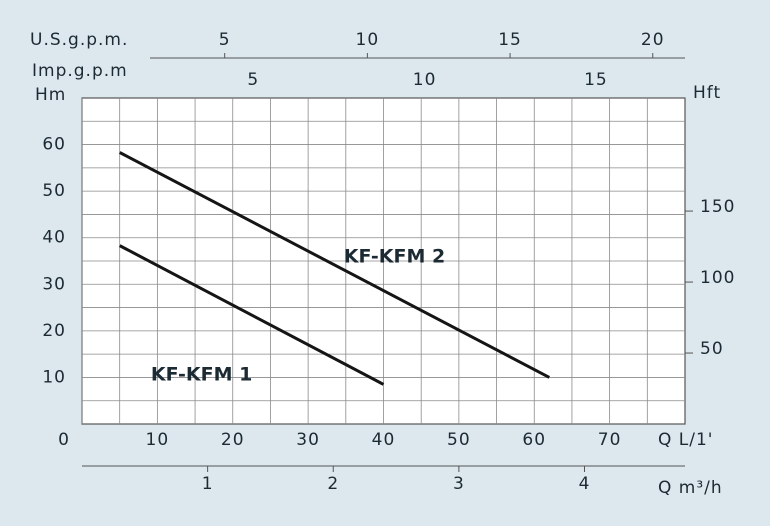  Describe the element at coordinates (685, 440) in the screenshot. I see `x-axis-label: Q L/1'` at that location.